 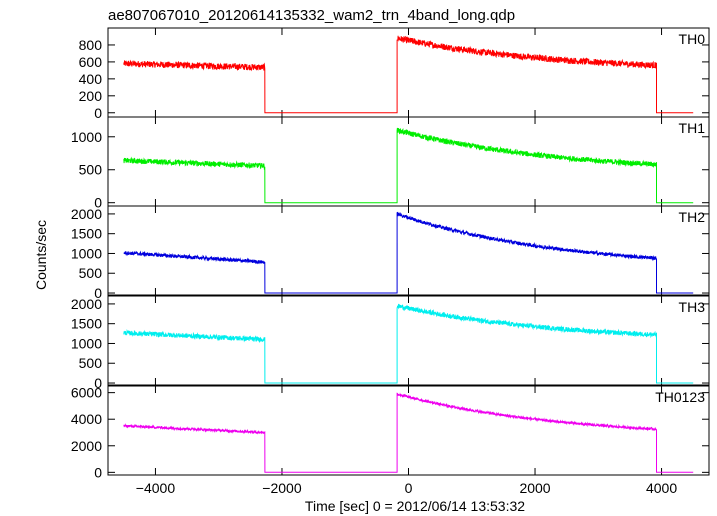 I want to click on panel-label: TH0, so click(x=692, y=39).